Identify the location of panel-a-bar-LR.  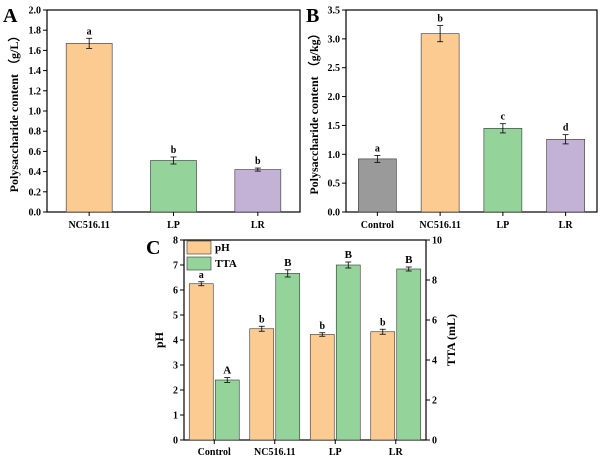
(258, 191).